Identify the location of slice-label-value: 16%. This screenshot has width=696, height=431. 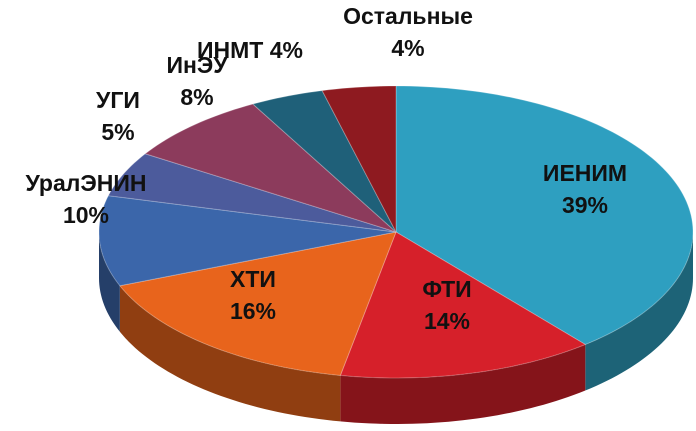
(253, 311).